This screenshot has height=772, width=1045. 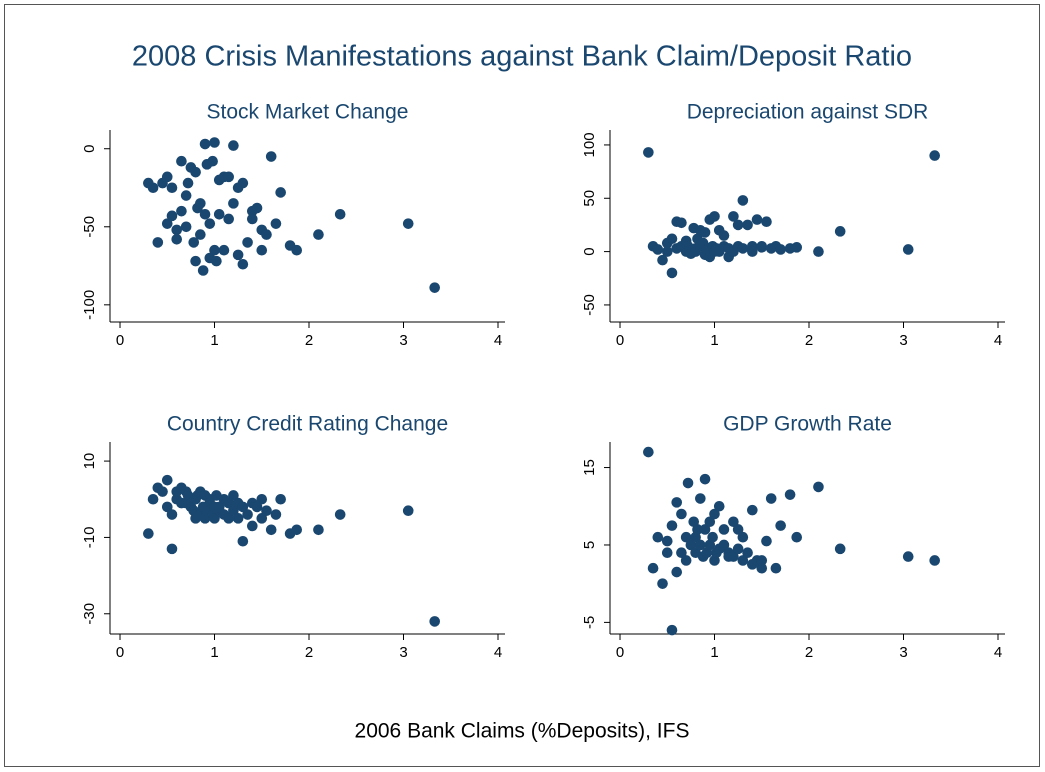 I want to click on y-tick-label: 15, so click(x=589, y=467).